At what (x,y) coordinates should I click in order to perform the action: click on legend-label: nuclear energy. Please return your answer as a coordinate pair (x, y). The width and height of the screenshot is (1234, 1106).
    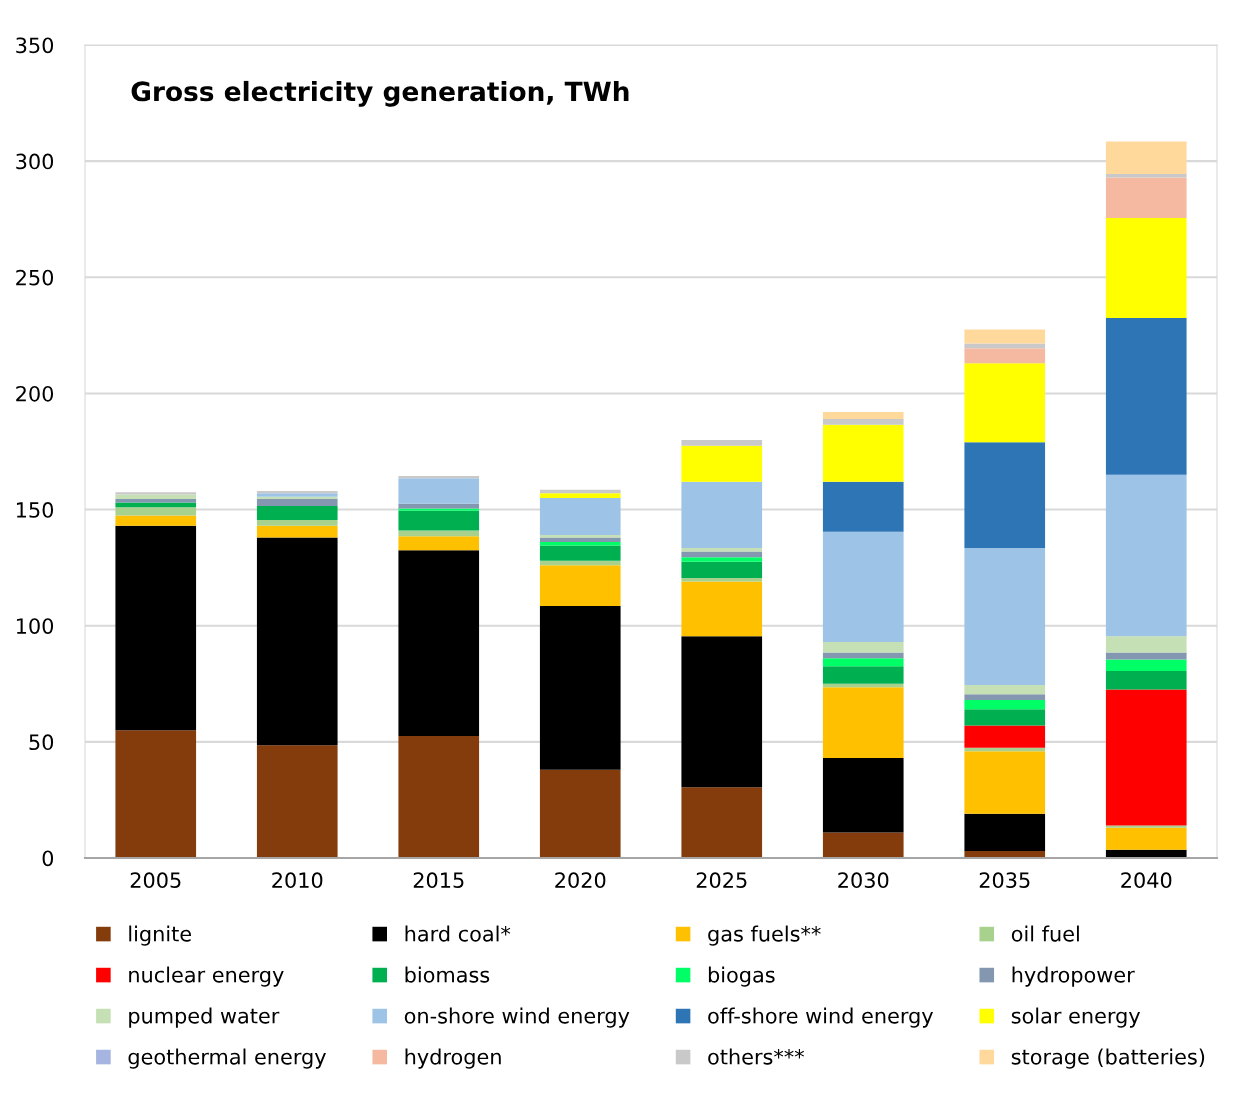
    Looking at the image, I should click on (206, 976).